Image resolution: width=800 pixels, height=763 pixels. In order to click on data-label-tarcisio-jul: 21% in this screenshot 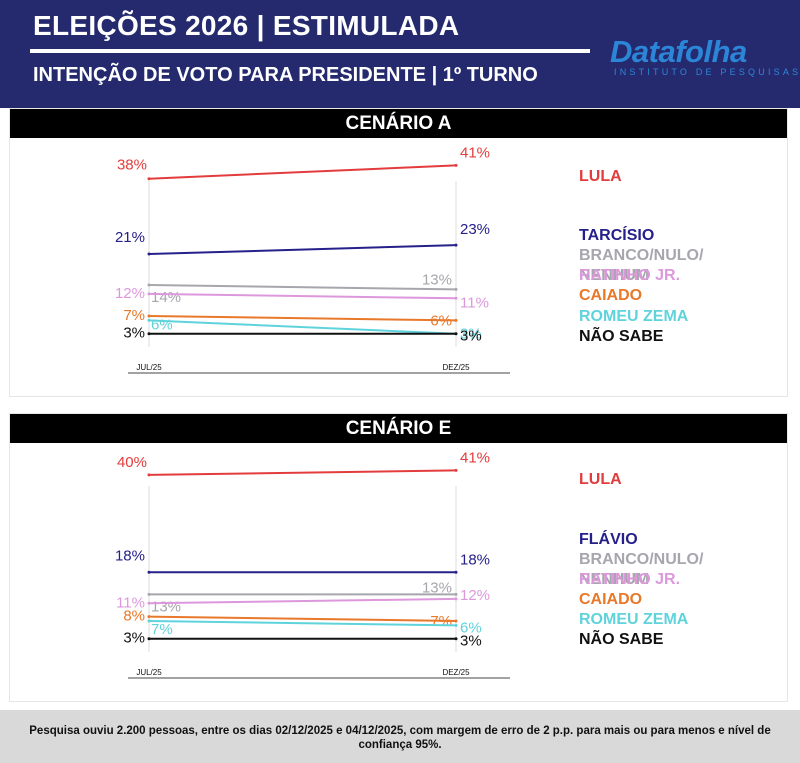, I will do `click(130, 237)`.